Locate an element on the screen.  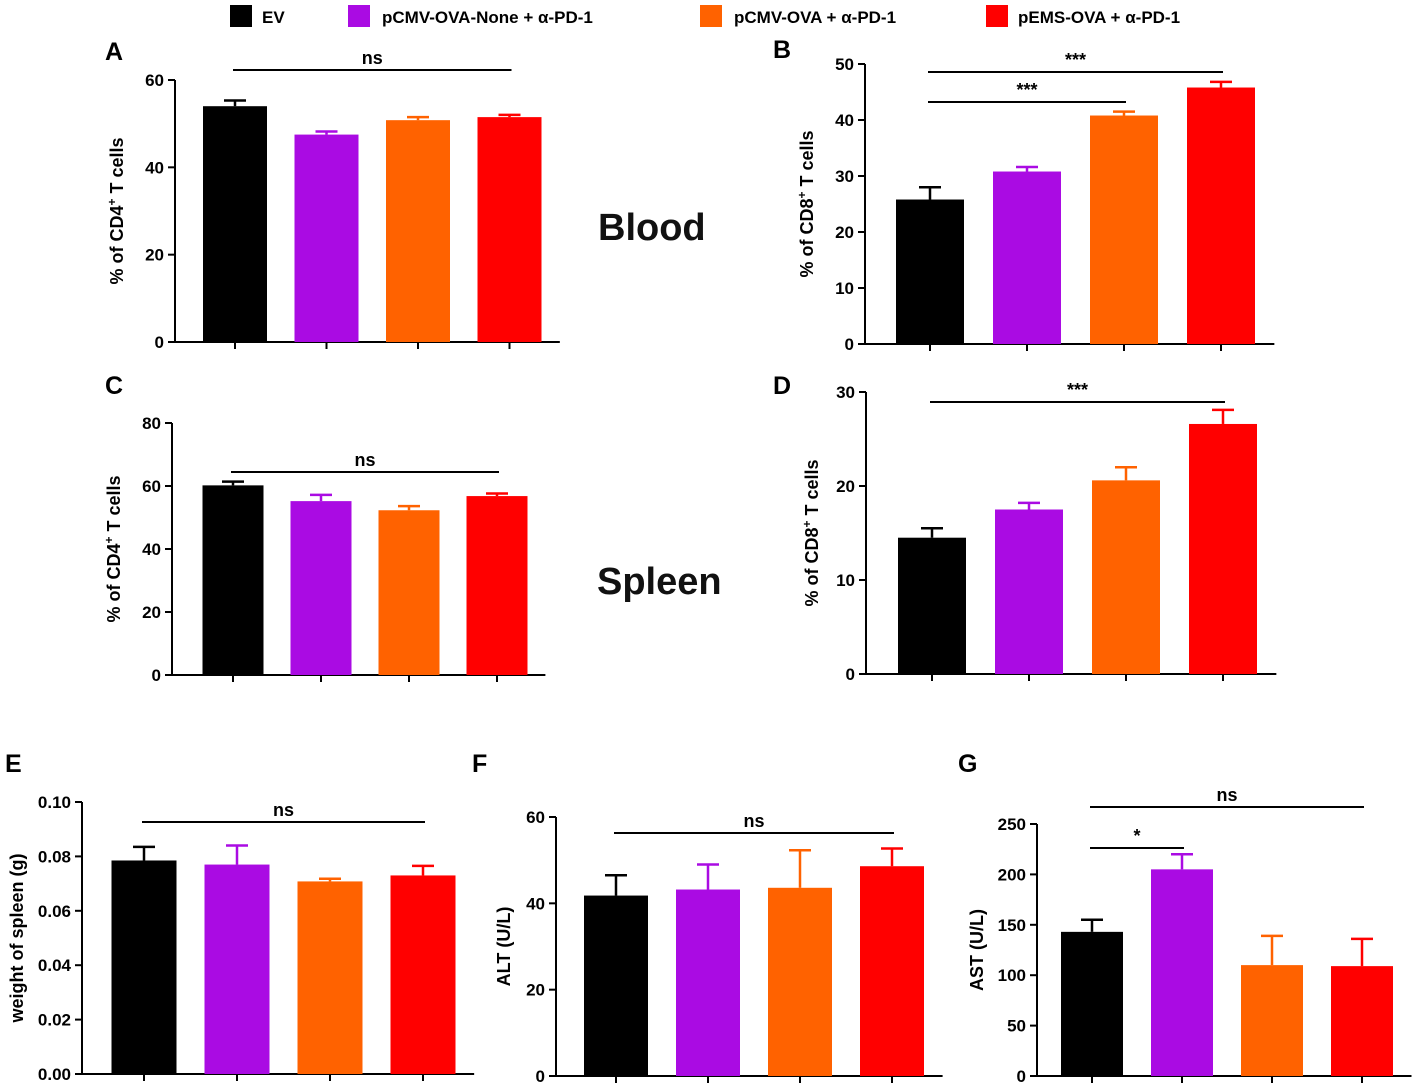
legend-swatch-pcmv-ova-none is located at coordinates (359, 16).